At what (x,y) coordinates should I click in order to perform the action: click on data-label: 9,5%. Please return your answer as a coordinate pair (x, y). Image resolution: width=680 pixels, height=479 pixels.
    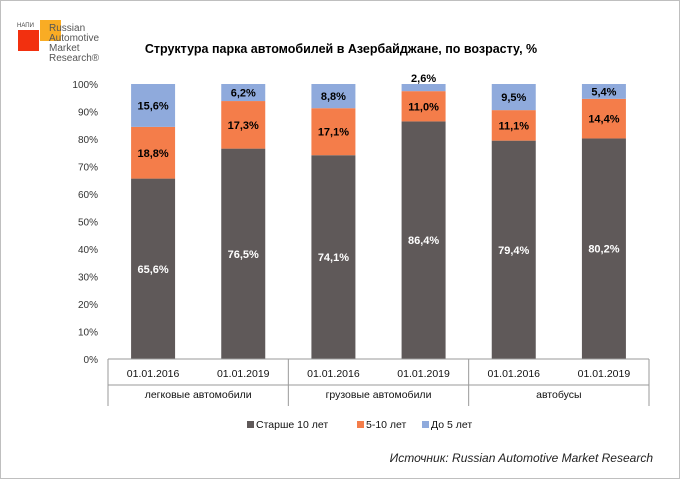
    Looking at the image, I should click on (513, 98).